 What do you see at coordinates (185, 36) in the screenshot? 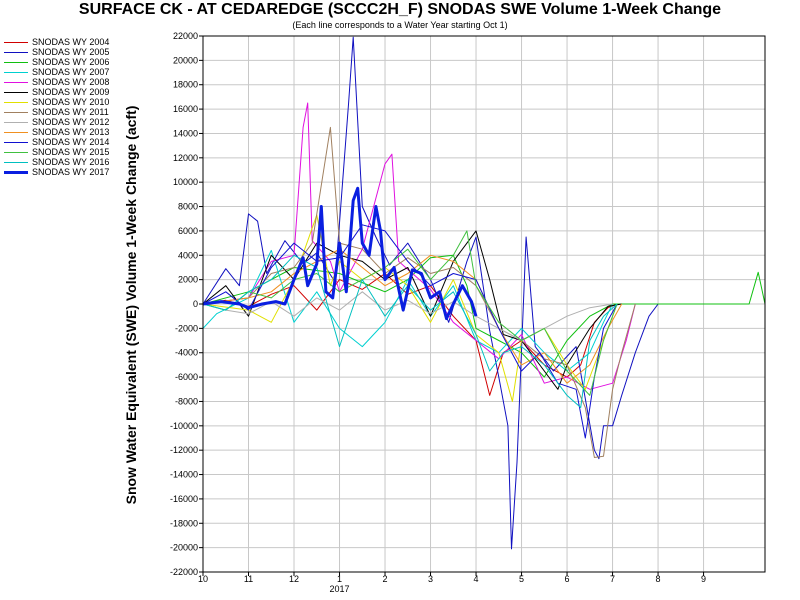
I see `y-tick-label: 22000` at bounding box center [185, 36].